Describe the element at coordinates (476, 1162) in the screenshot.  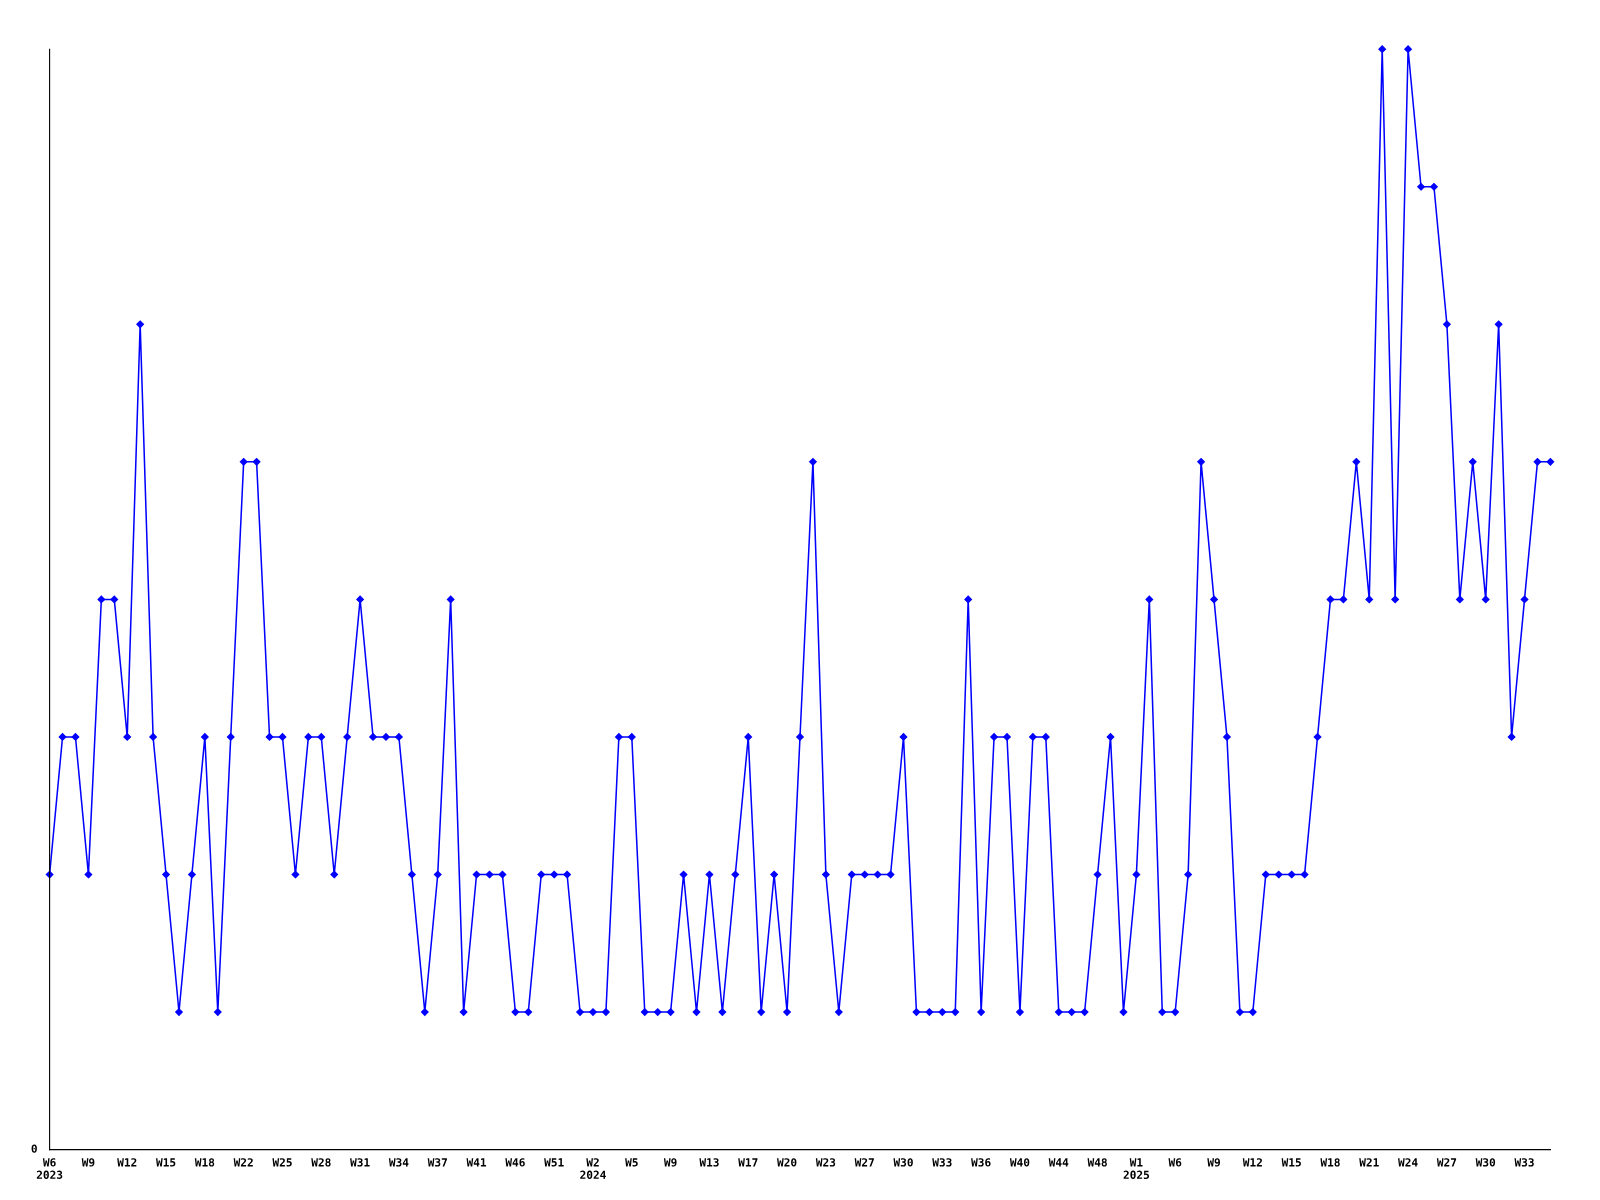
I see `x-tick-label: W41` at that location.